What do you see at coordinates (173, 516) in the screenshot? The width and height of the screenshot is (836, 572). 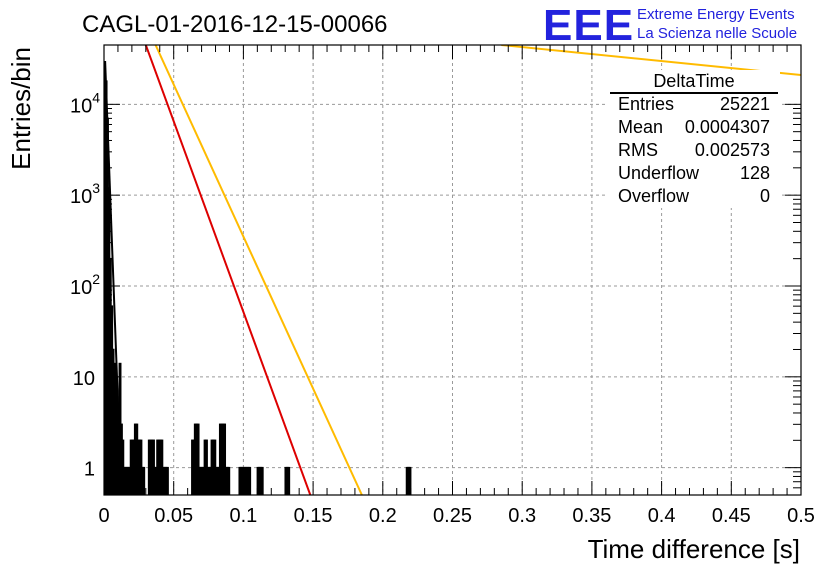 I see `x-tick-label: 0.05` at bounding box center [173, 516].